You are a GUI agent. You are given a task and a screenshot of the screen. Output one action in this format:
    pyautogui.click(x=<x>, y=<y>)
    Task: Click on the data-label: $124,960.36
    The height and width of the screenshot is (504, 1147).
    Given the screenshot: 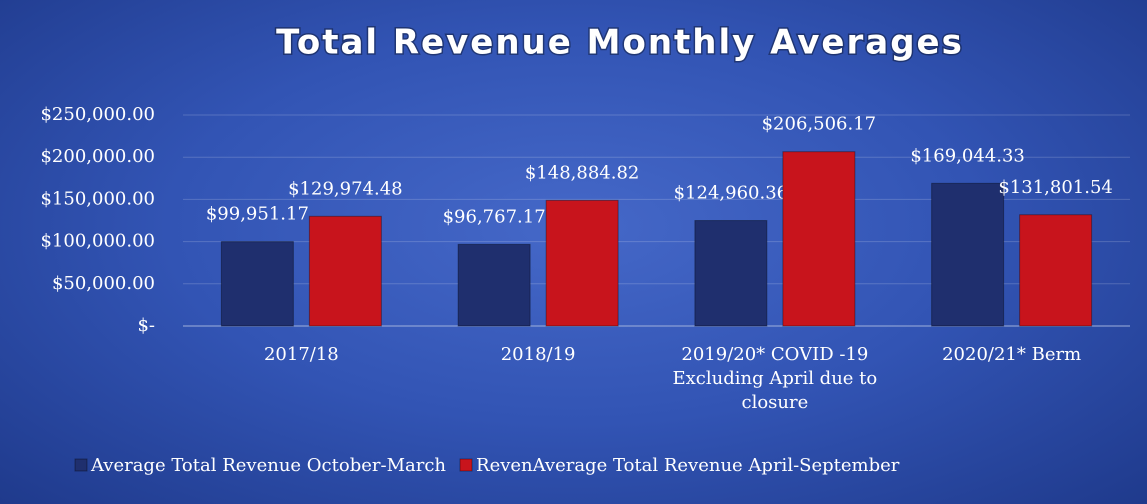 What is the action you would take?
    pyautogui.click(x=731, y=193)
    